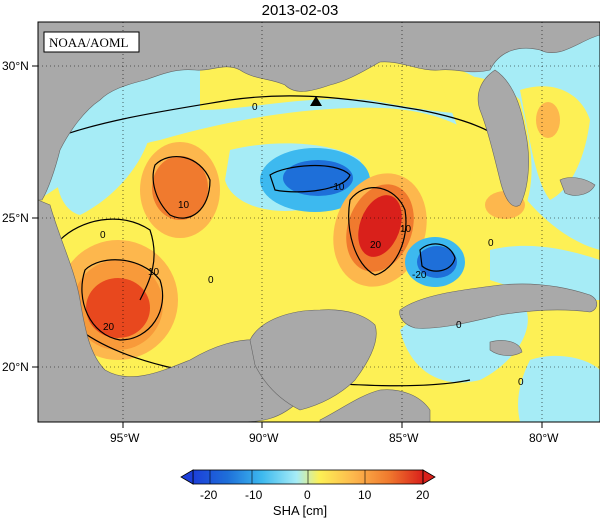 The height and width of the screenshot is (523, 600). What do you see at coordinates (313, 360) in the screenshot?
I see `land-yucatan` at bounding box center [313, 360].